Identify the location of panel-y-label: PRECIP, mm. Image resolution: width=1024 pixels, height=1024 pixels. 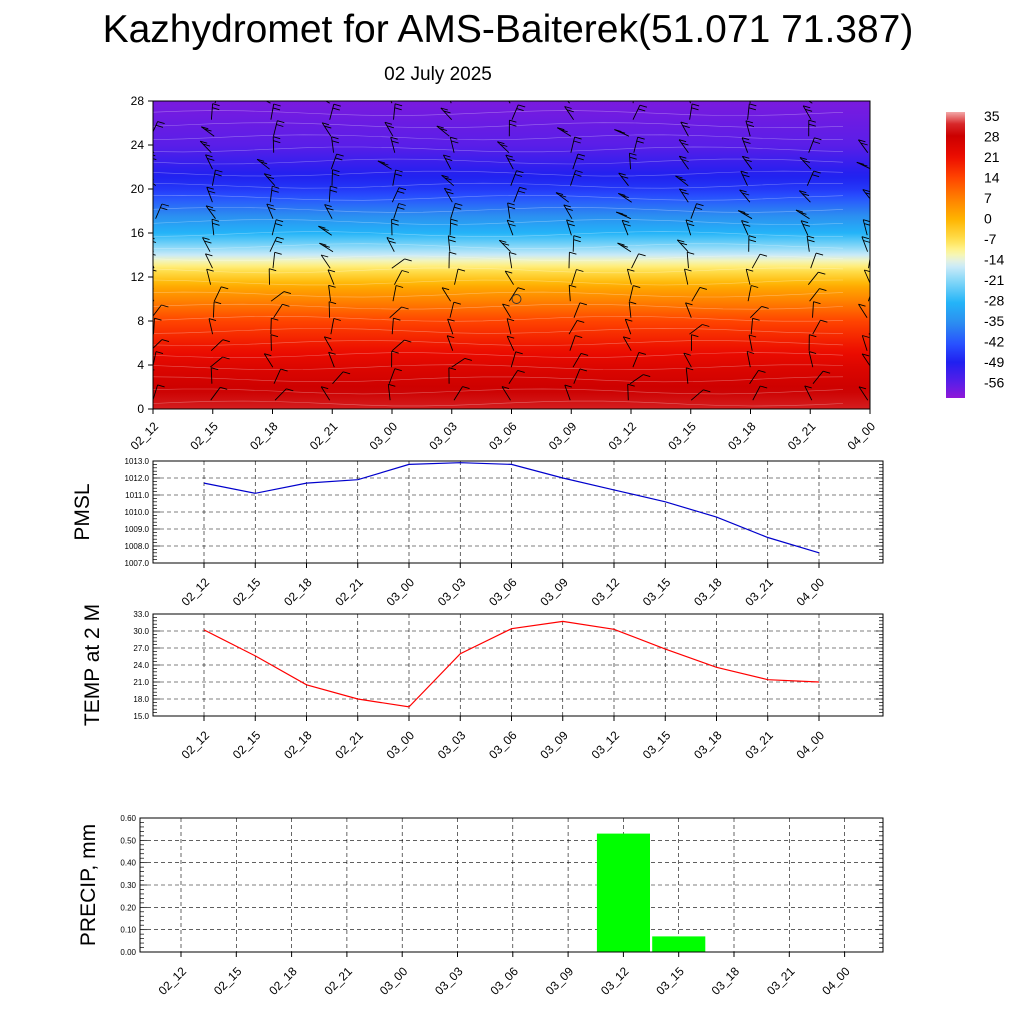
(88, 885).